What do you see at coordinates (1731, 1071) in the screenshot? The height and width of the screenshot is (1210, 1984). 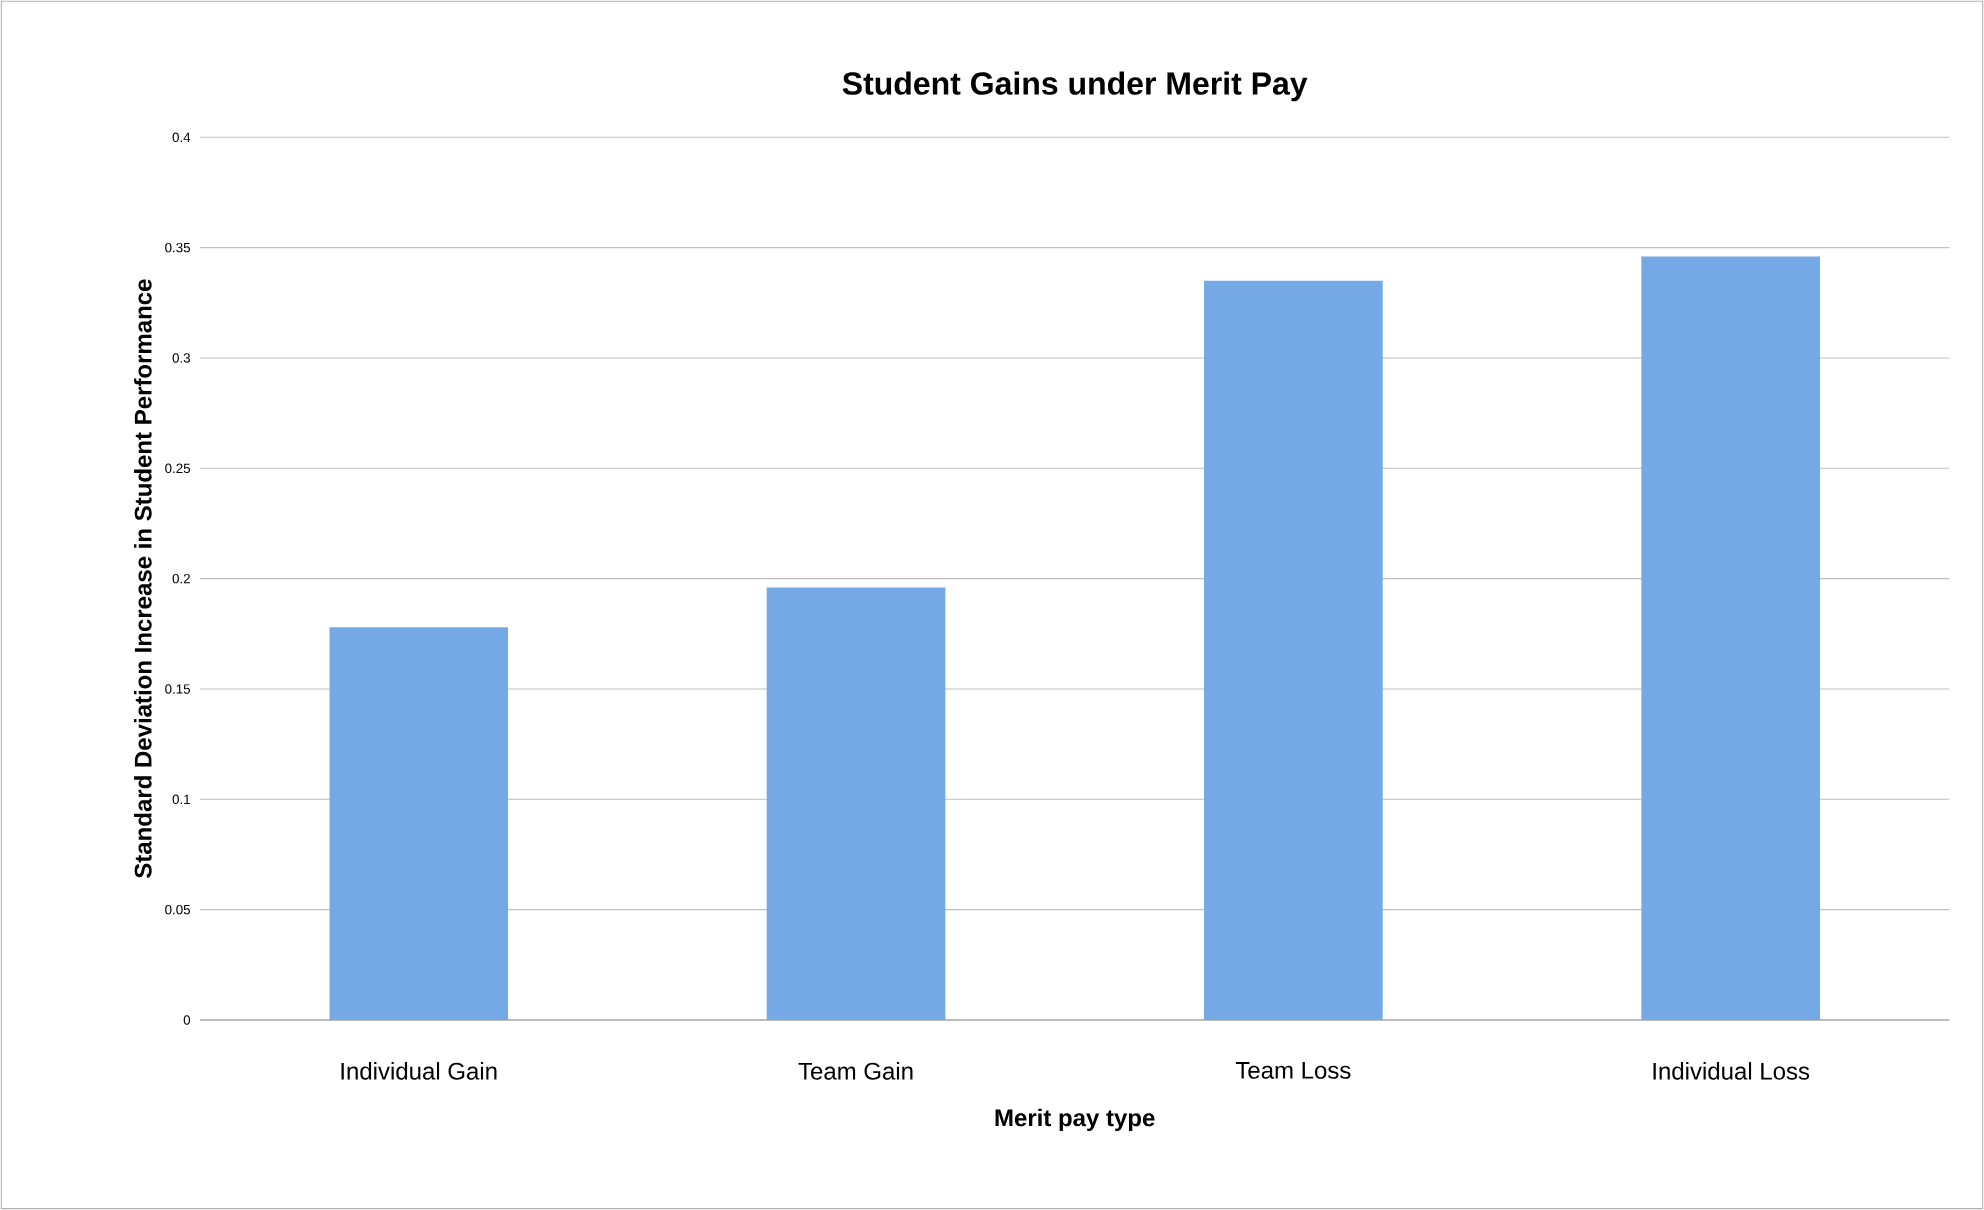 I see `x-tick-label: Individual Loss` at bounding box center [1731, 1071].